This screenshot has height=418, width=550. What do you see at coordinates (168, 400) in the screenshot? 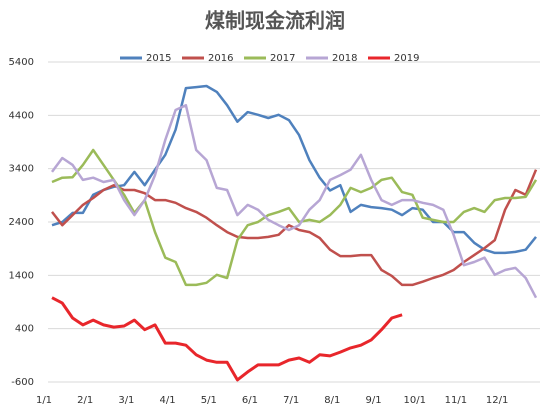
I see `x-tick-label: 4/1` at bounding box center [168, 400].